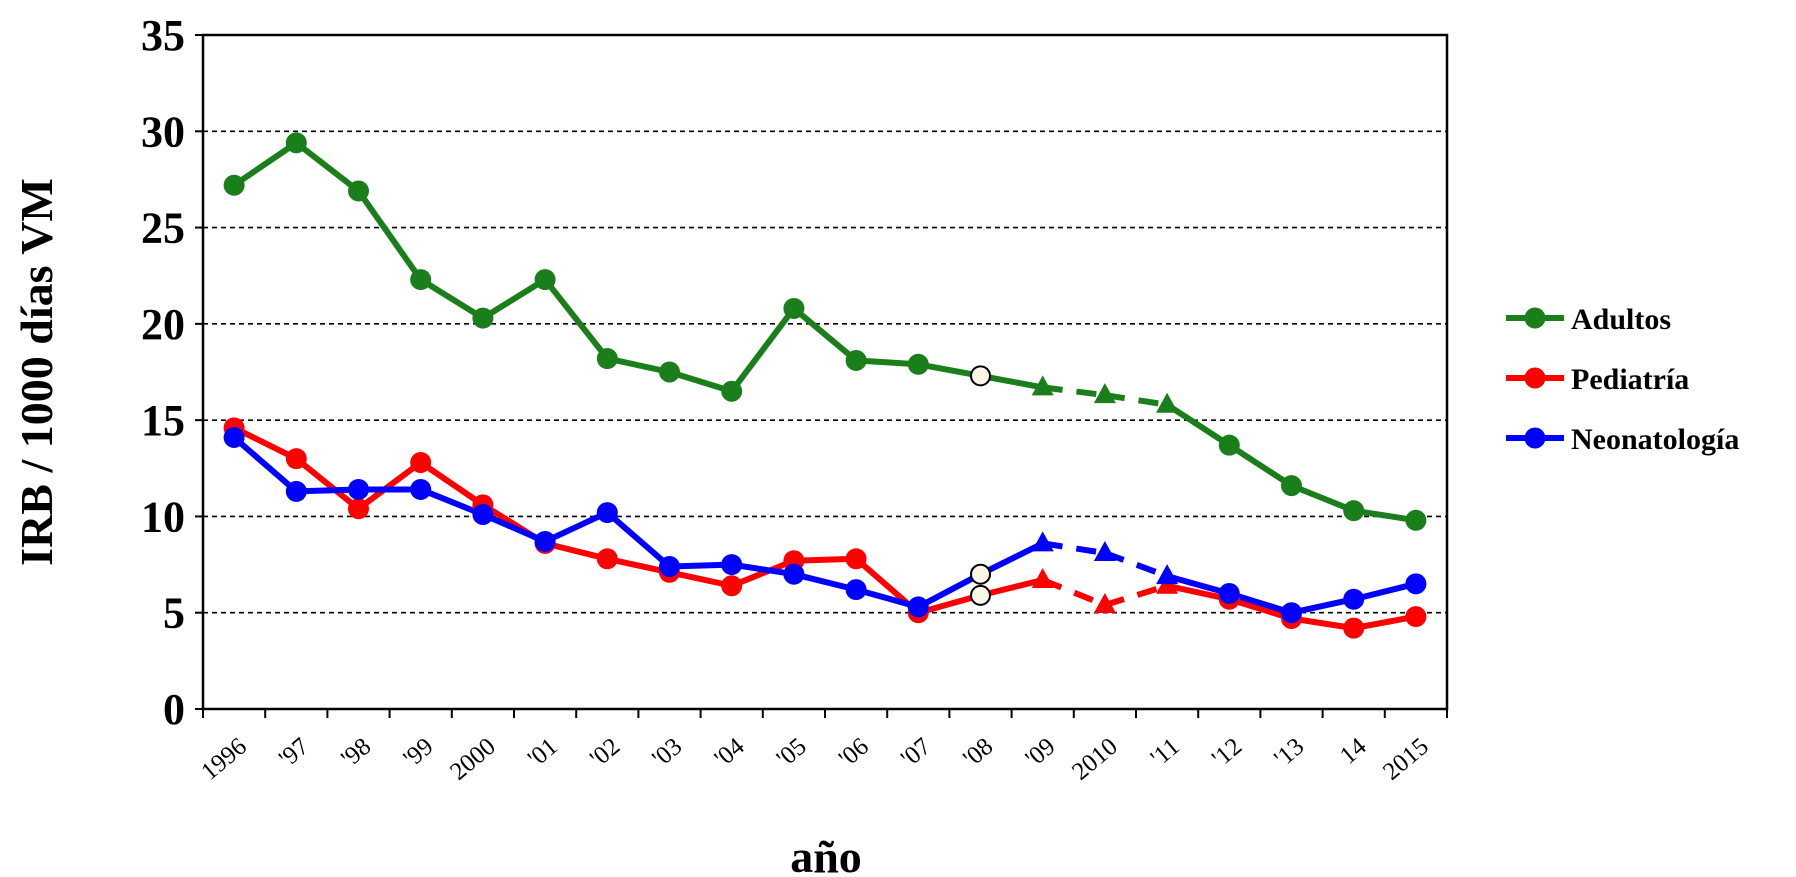  I want to click on legend-label: Pediatría, so click(1630, 379).